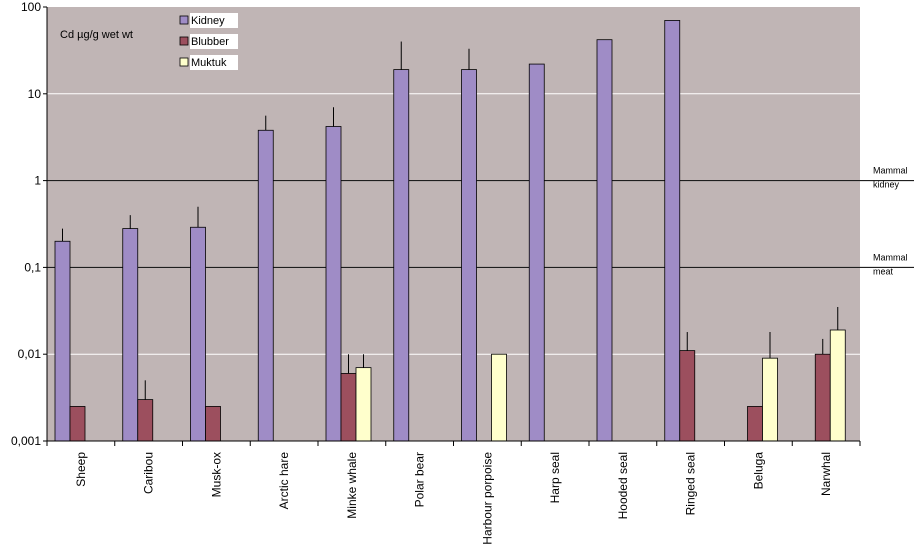 The height and width of the screenshot is (553, 914). I want to click on category-label: Arctic hare, so click(284, 481).